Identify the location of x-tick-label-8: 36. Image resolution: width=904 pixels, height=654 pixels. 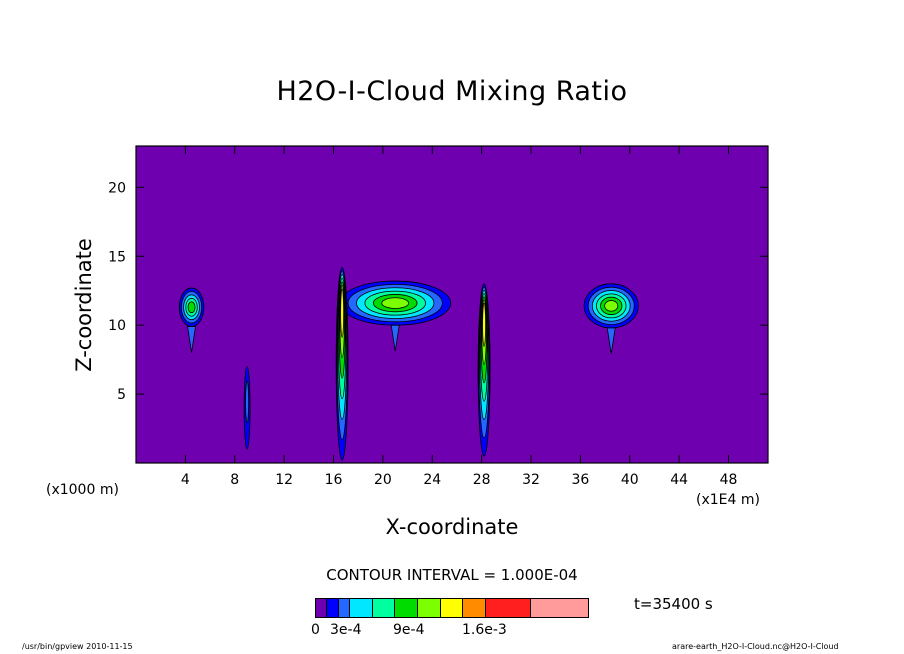
(580, 480).